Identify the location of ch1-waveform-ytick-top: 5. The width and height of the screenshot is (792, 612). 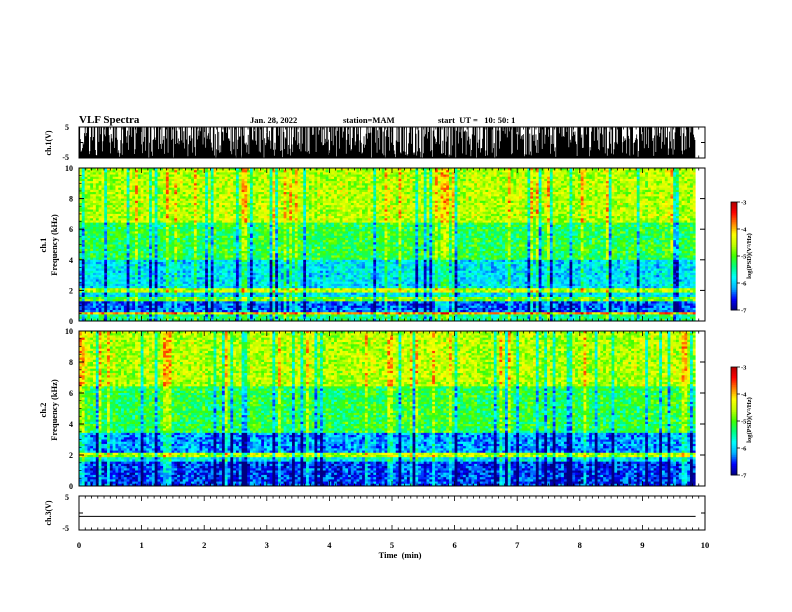
(67, 127).